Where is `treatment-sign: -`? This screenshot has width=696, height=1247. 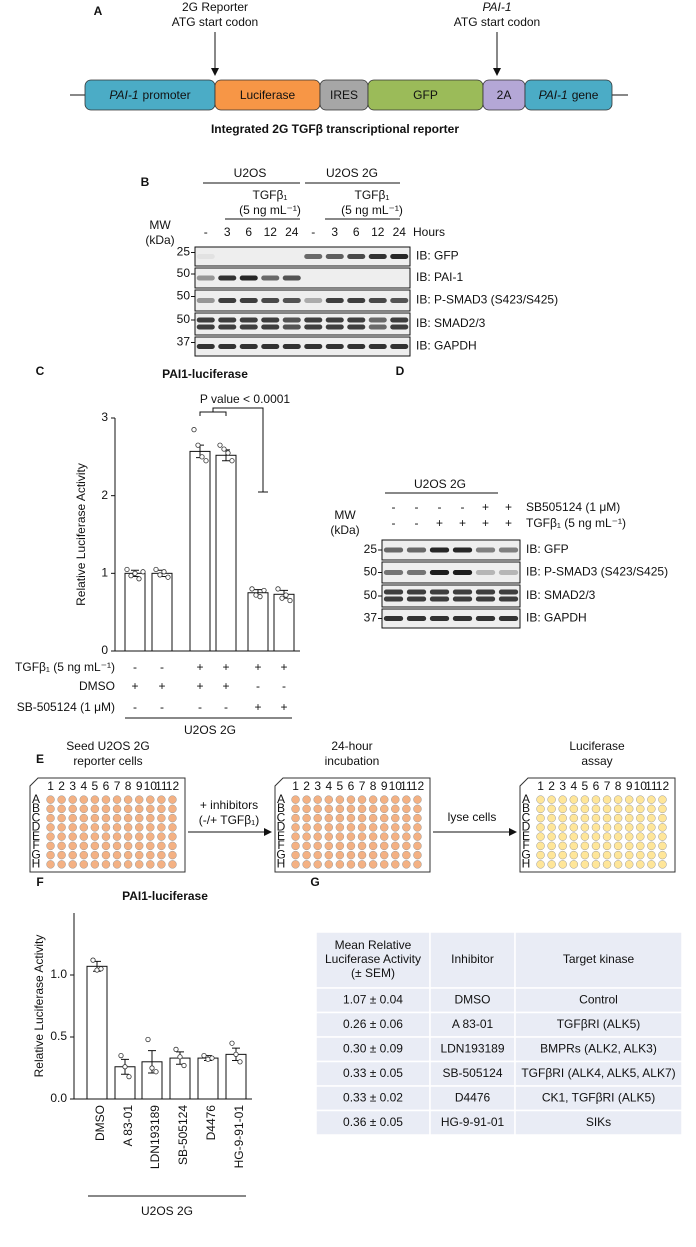 treatment-sign: - is located at coordinates (258, 686).